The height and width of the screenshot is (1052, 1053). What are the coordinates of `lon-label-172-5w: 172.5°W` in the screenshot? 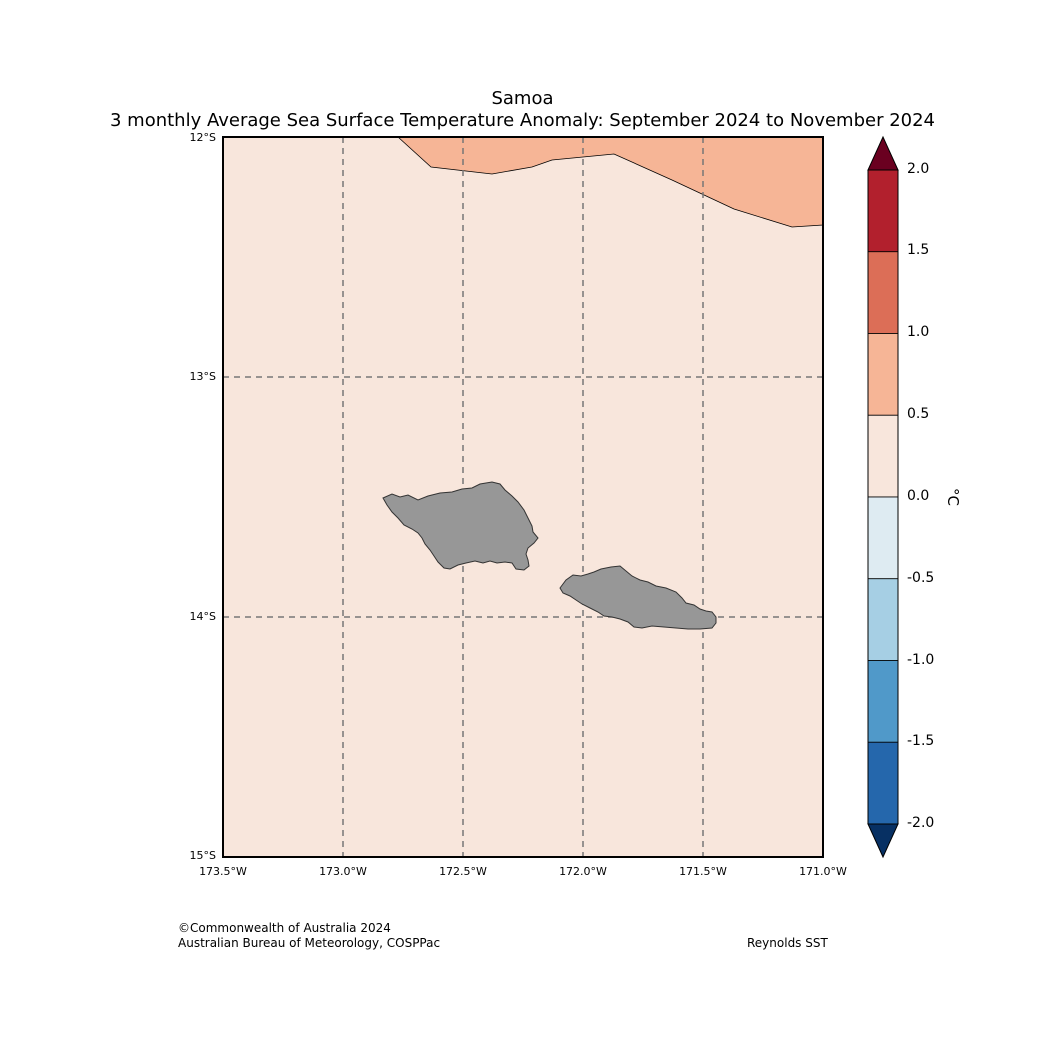 It's located at (463, 871).